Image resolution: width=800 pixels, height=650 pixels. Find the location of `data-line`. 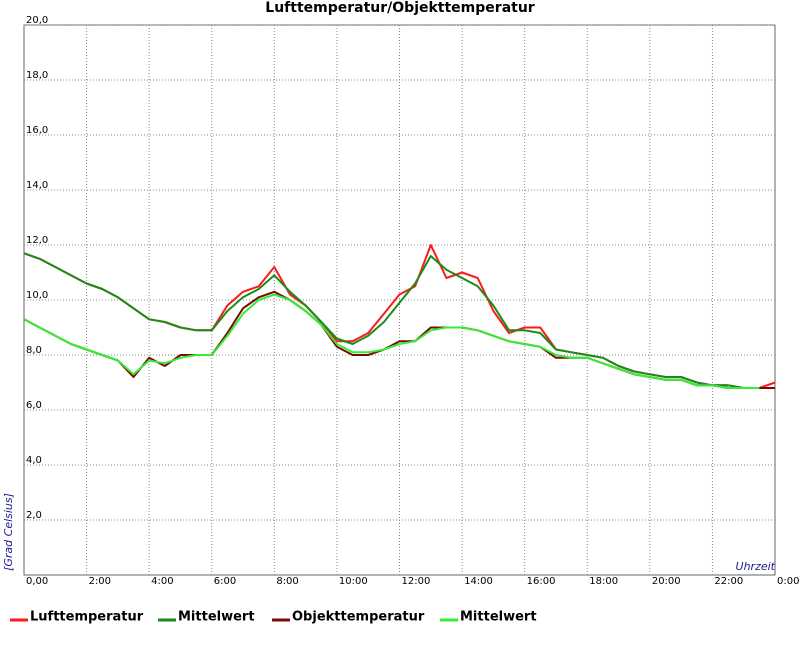

data-line is located at coordinates (391, 341).